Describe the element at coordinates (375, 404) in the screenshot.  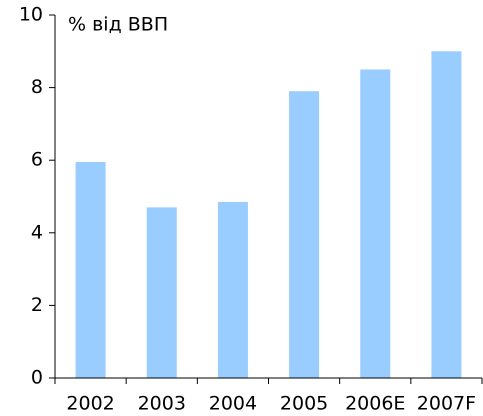
I see `x-tick-label: 2006E` at that location.